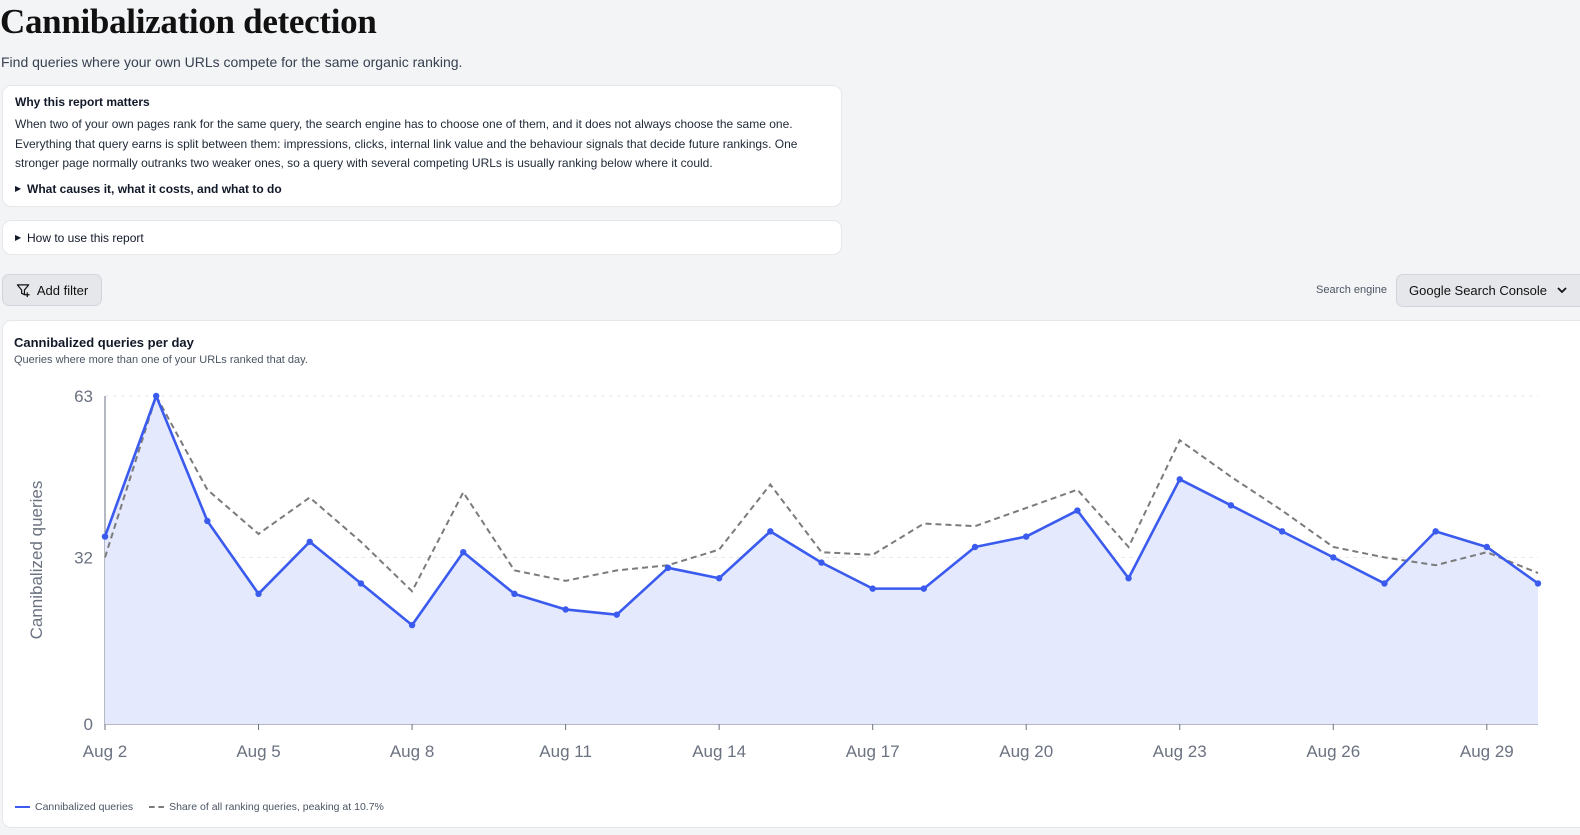 The image size is (1580, 835). What do you see at coordinates (412, 751) in the screenshot?
I see `x-tick-label: Aug 8` at bounding box center [412, 751].